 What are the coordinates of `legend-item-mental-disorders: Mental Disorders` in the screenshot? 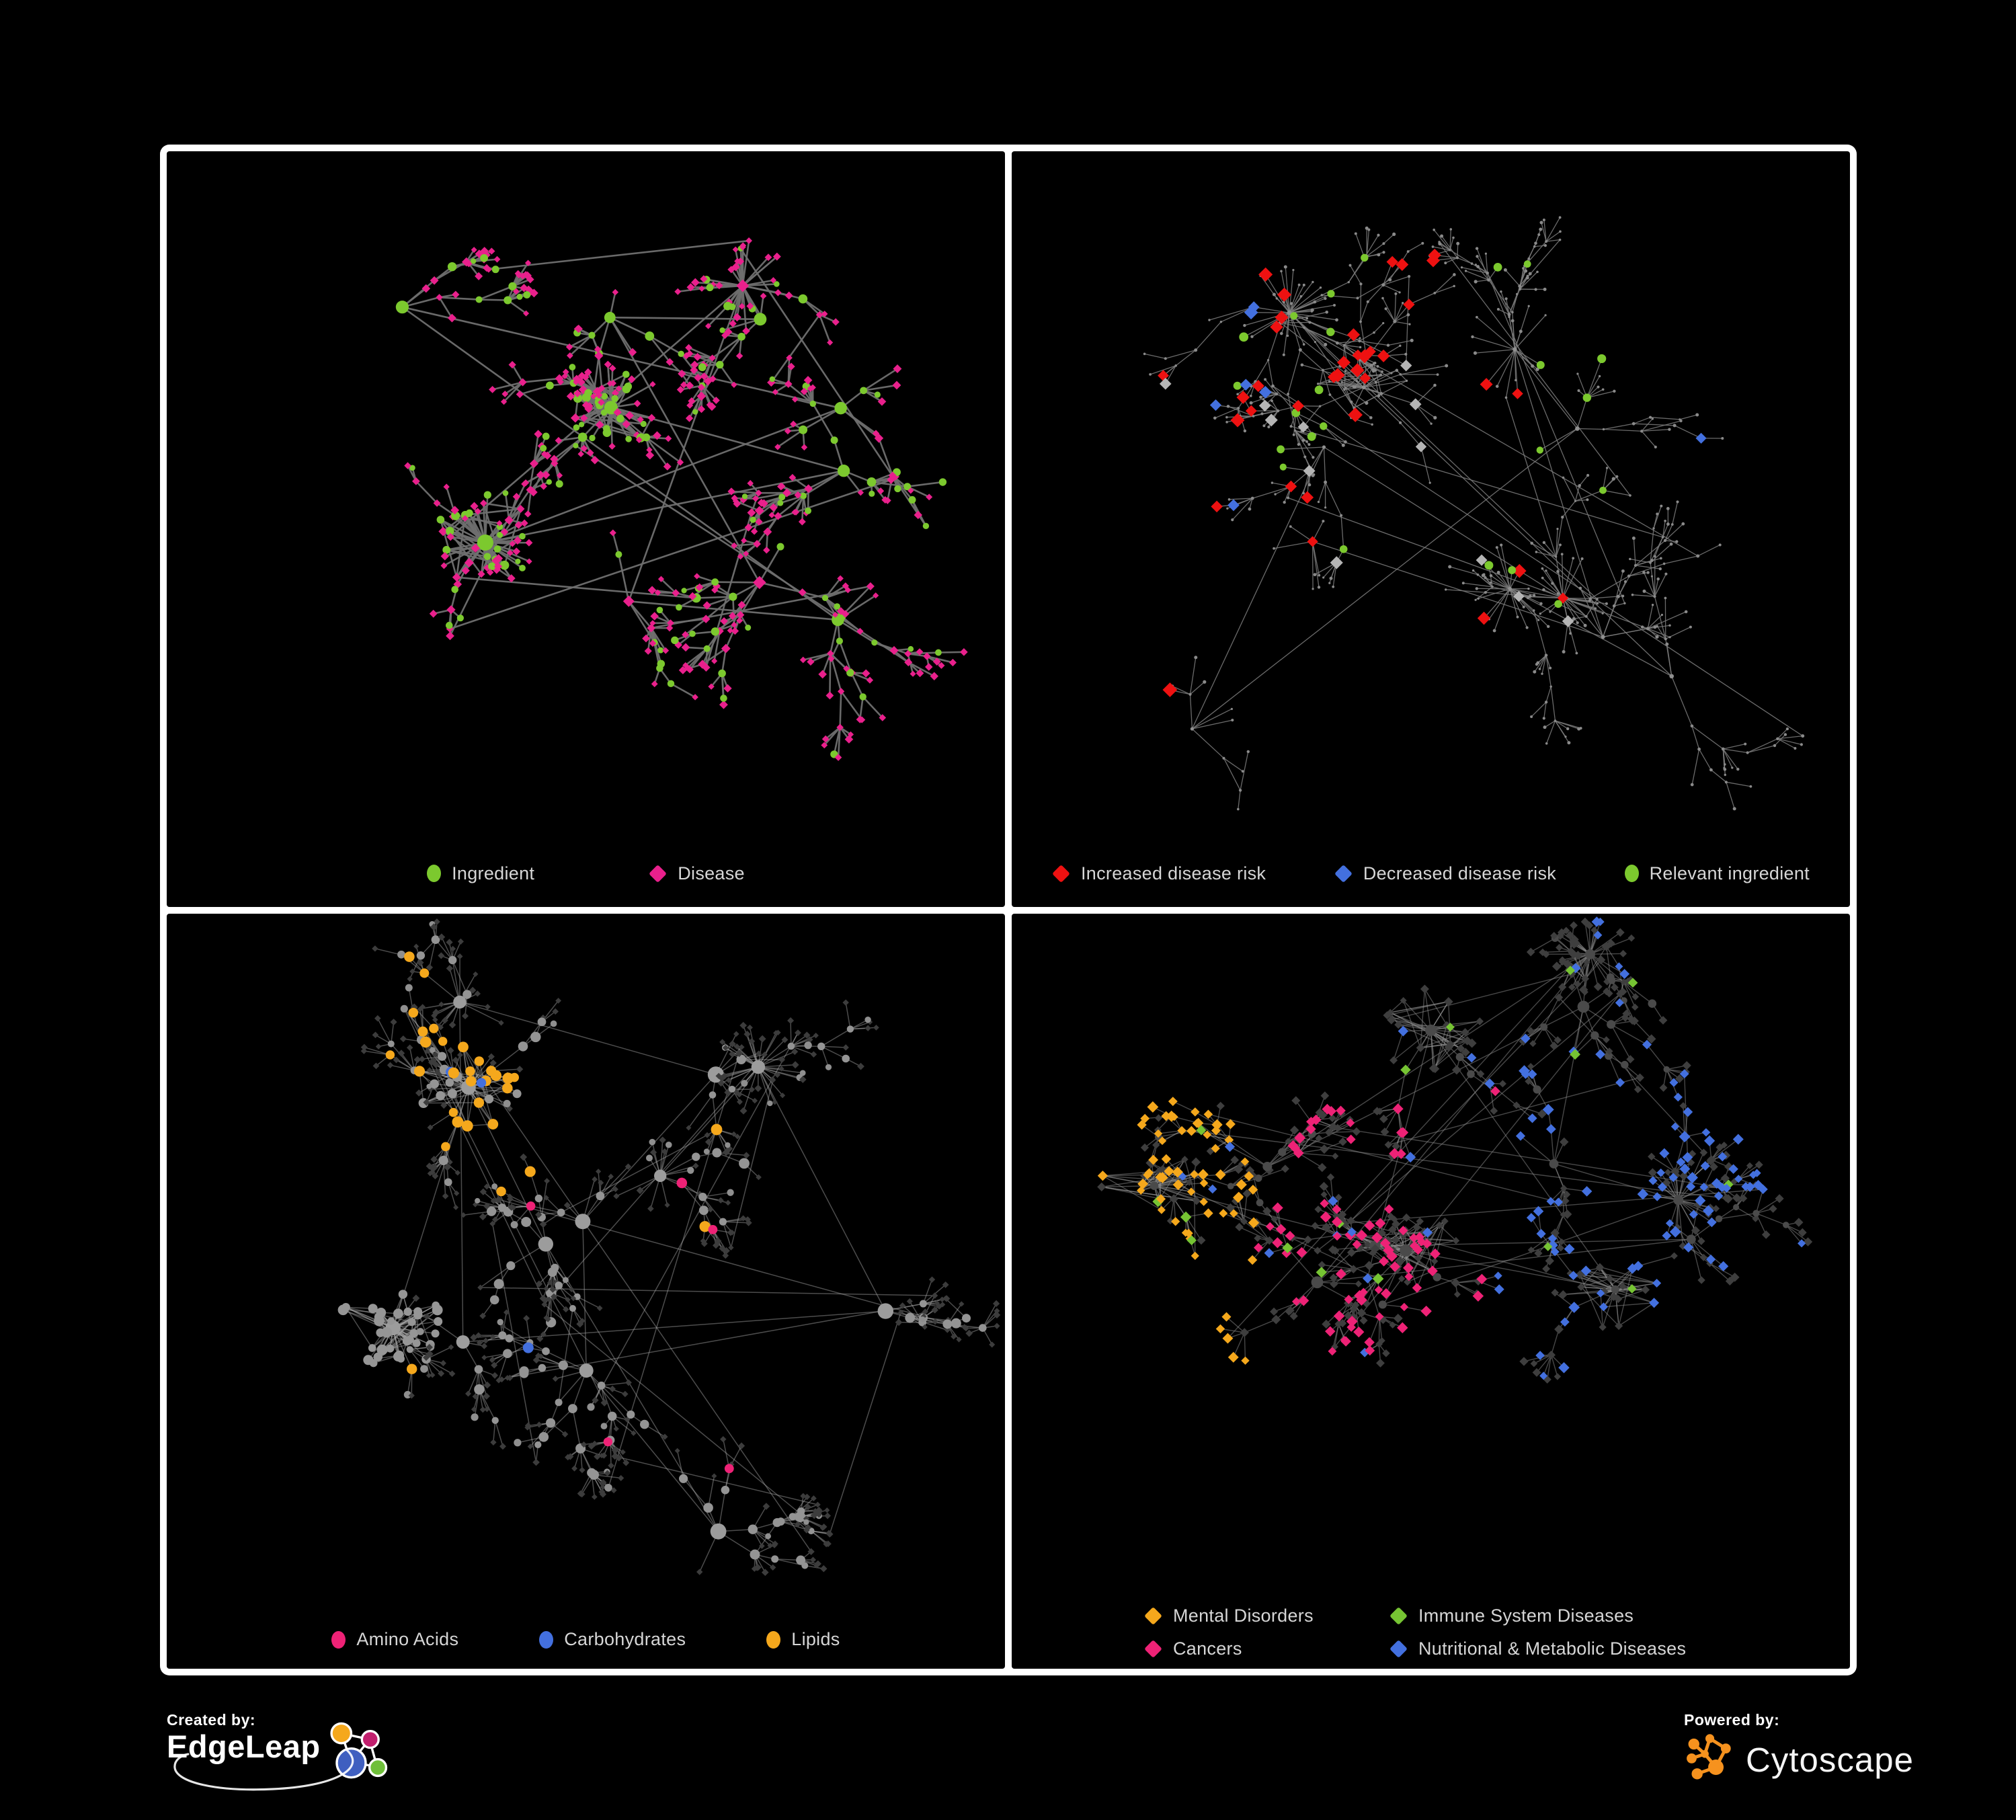 It's located at (1266, 1616).